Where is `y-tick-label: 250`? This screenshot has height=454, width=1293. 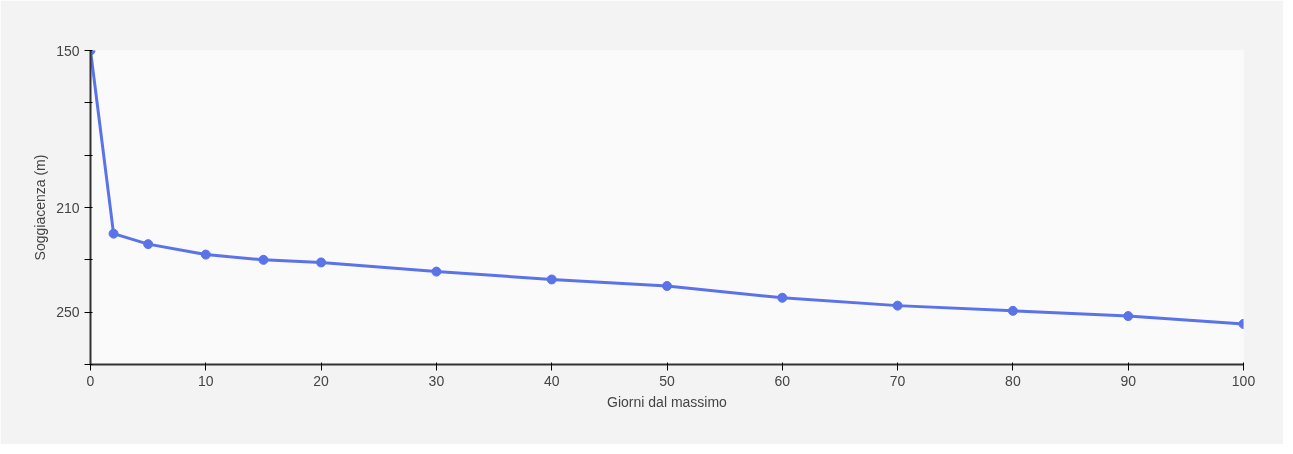 y-tick-label: 250 is located at coordinates (68, 312).